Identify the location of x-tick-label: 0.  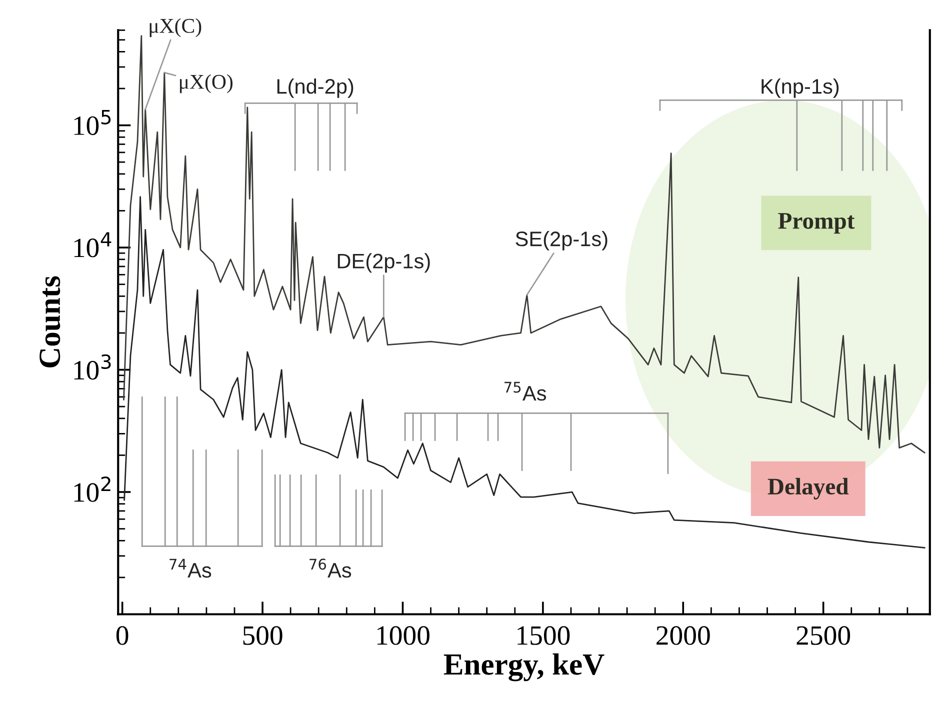
(122, 635).